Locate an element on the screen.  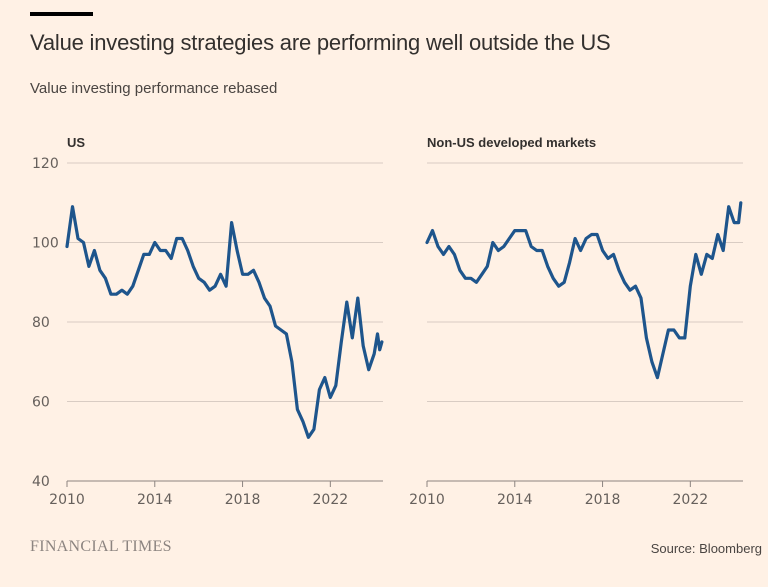
y-tick-label: 40 is located at coordinates (41, 482).